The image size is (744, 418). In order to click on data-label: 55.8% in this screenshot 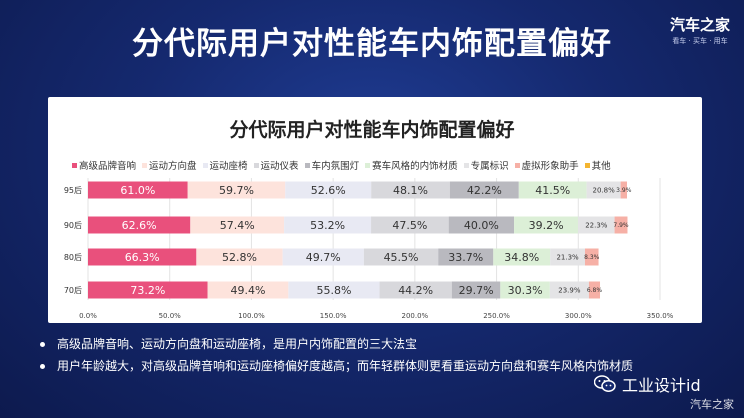, I will do `click(333, 290)`.